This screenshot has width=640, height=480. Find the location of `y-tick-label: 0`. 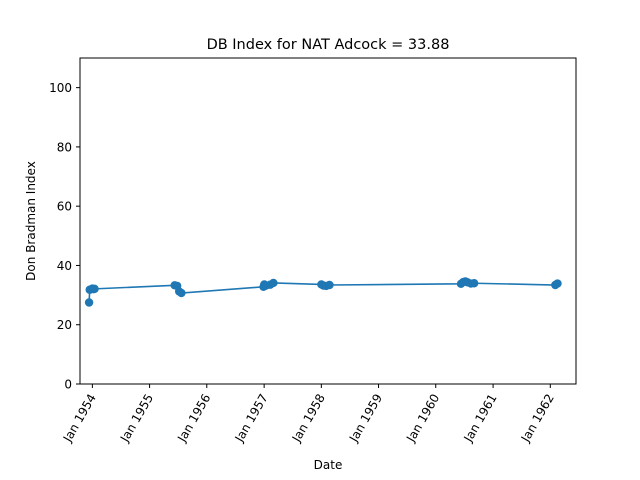

y-tick-label: 0 is located at coordinates (68, 385).